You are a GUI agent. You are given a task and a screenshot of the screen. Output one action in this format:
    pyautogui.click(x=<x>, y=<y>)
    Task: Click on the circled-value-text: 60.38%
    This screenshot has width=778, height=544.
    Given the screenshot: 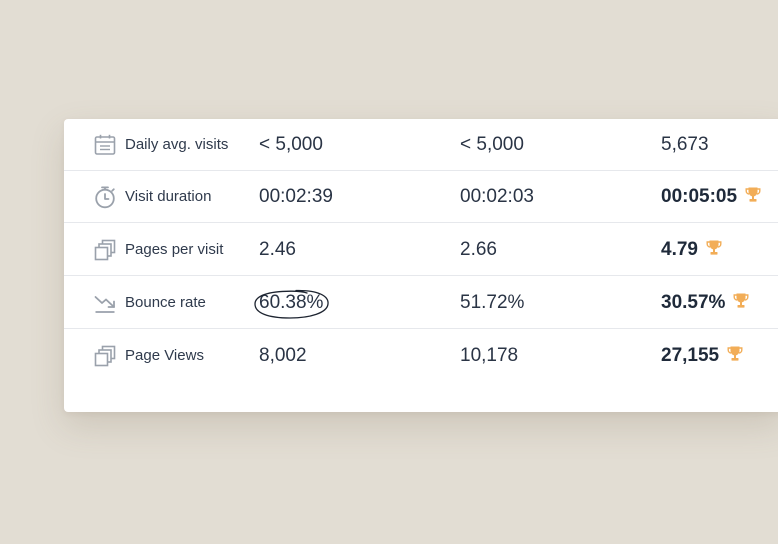 What is the action you would take?
    pyautogui.click(x=291, y=302)
    